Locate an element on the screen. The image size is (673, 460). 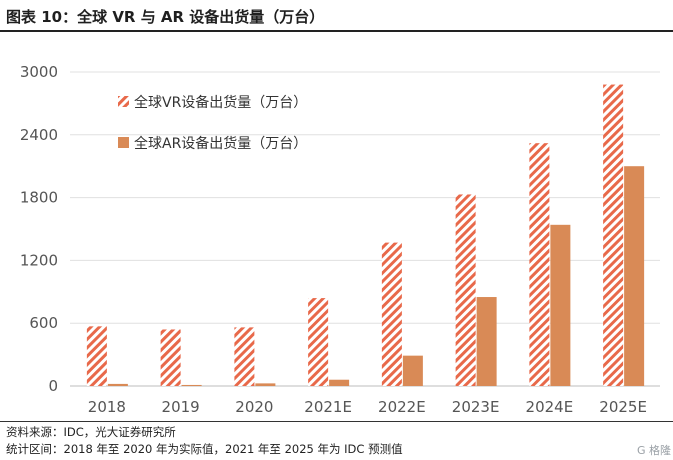
bar-vr-2018 is located at coordinates (96, 356).